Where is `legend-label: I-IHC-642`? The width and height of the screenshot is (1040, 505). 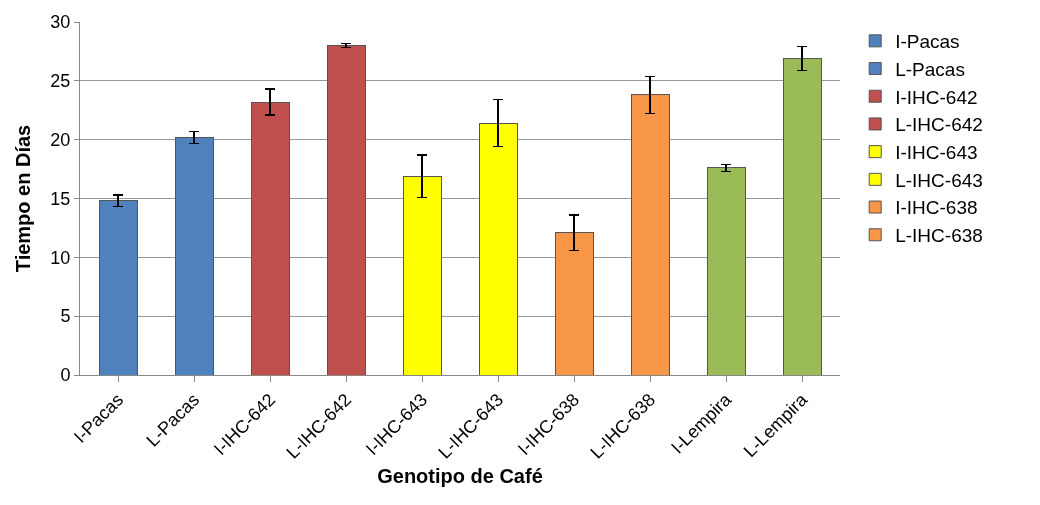
legend-label: I-IHC-642 is located at coordinates (936, 97).